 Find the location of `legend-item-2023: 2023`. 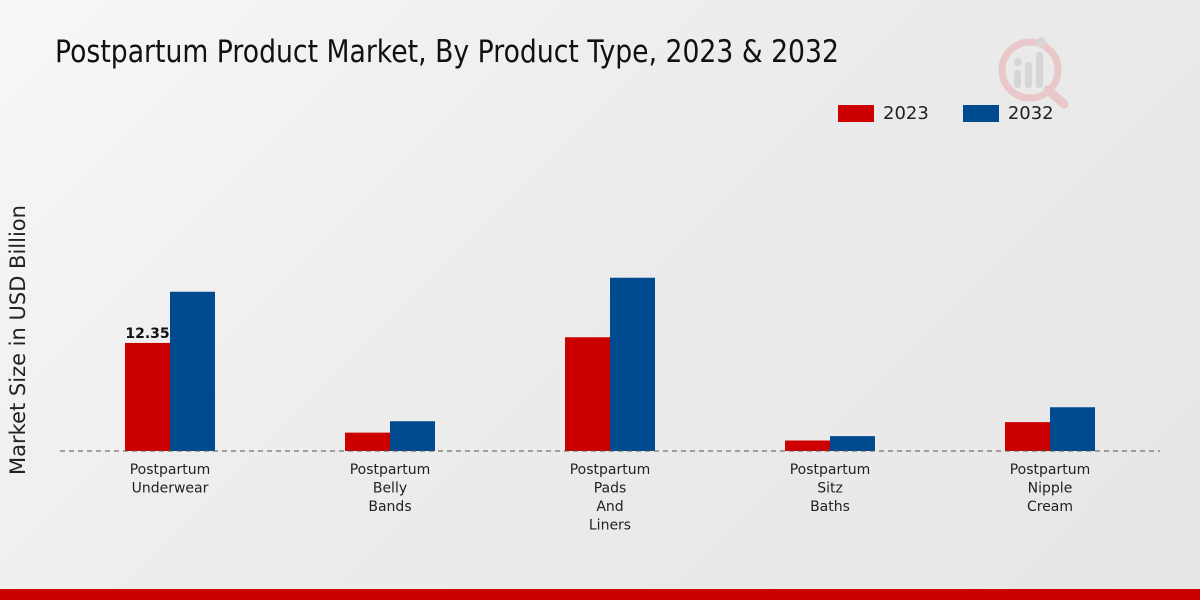

legend-item-2023: 2023 is located at coordinates (883, 113).